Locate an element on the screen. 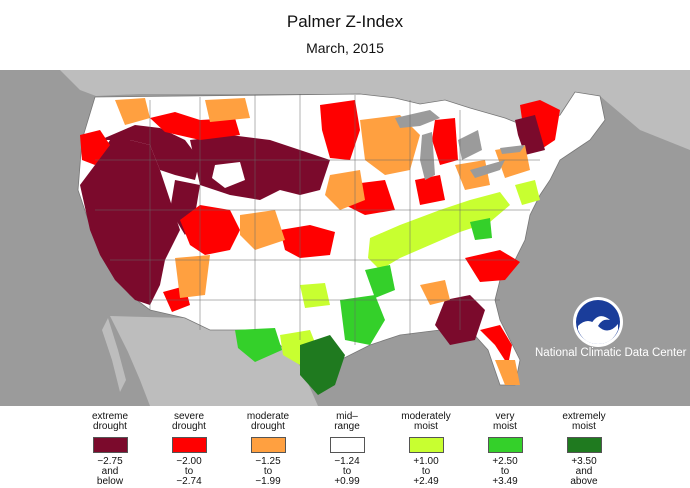  legend-range: −2.00 is located at coordinates (189, 461).